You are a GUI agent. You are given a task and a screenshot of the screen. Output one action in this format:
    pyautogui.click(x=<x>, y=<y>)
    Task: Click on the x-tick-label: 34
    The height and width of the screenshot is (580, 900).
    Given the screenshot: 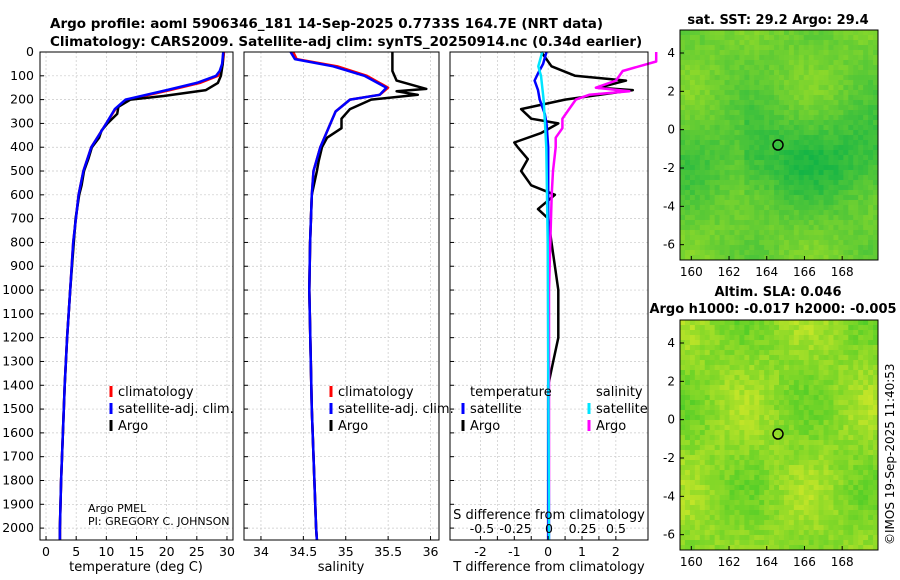 What is the action you would take?
    pyautogui.click(x=261, y=551)
    